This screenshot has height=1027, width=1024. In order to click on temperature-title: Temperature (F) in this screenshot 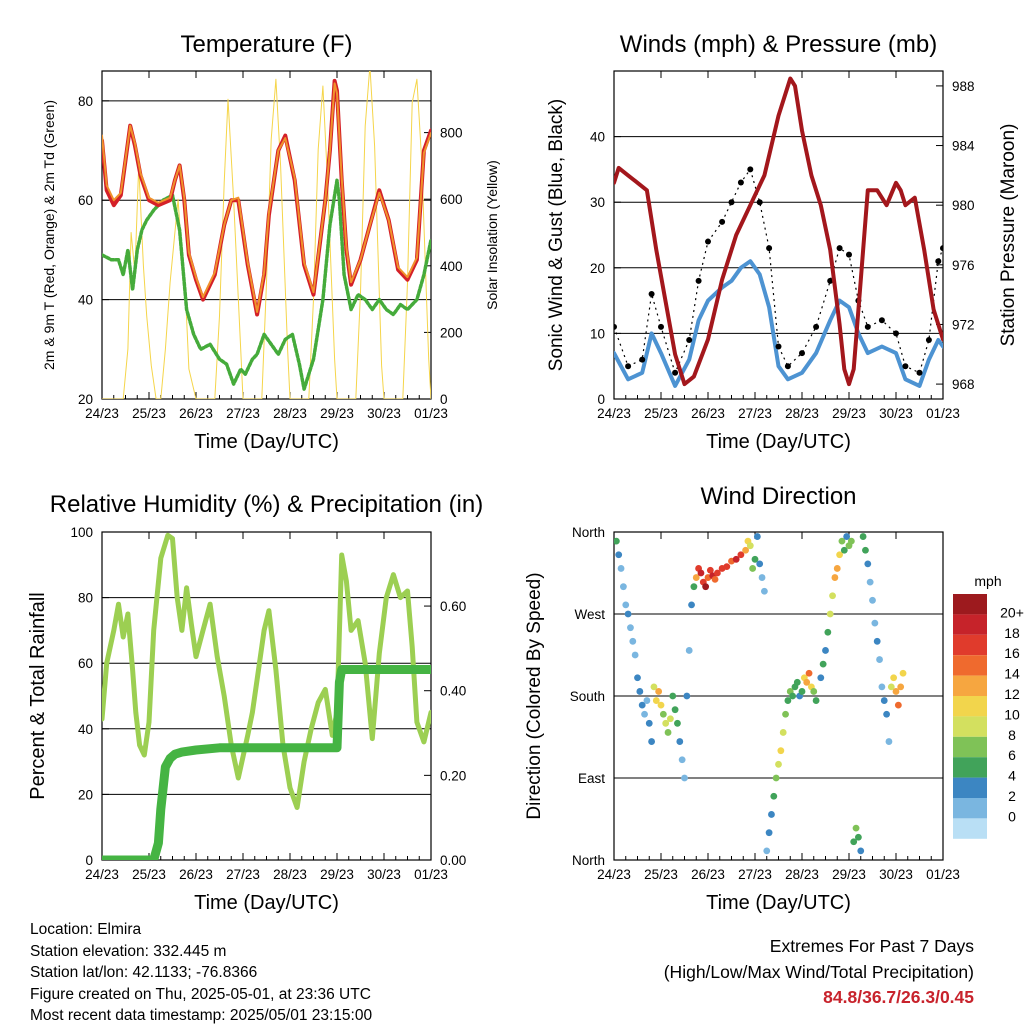, I will do `click(266, 44)`.